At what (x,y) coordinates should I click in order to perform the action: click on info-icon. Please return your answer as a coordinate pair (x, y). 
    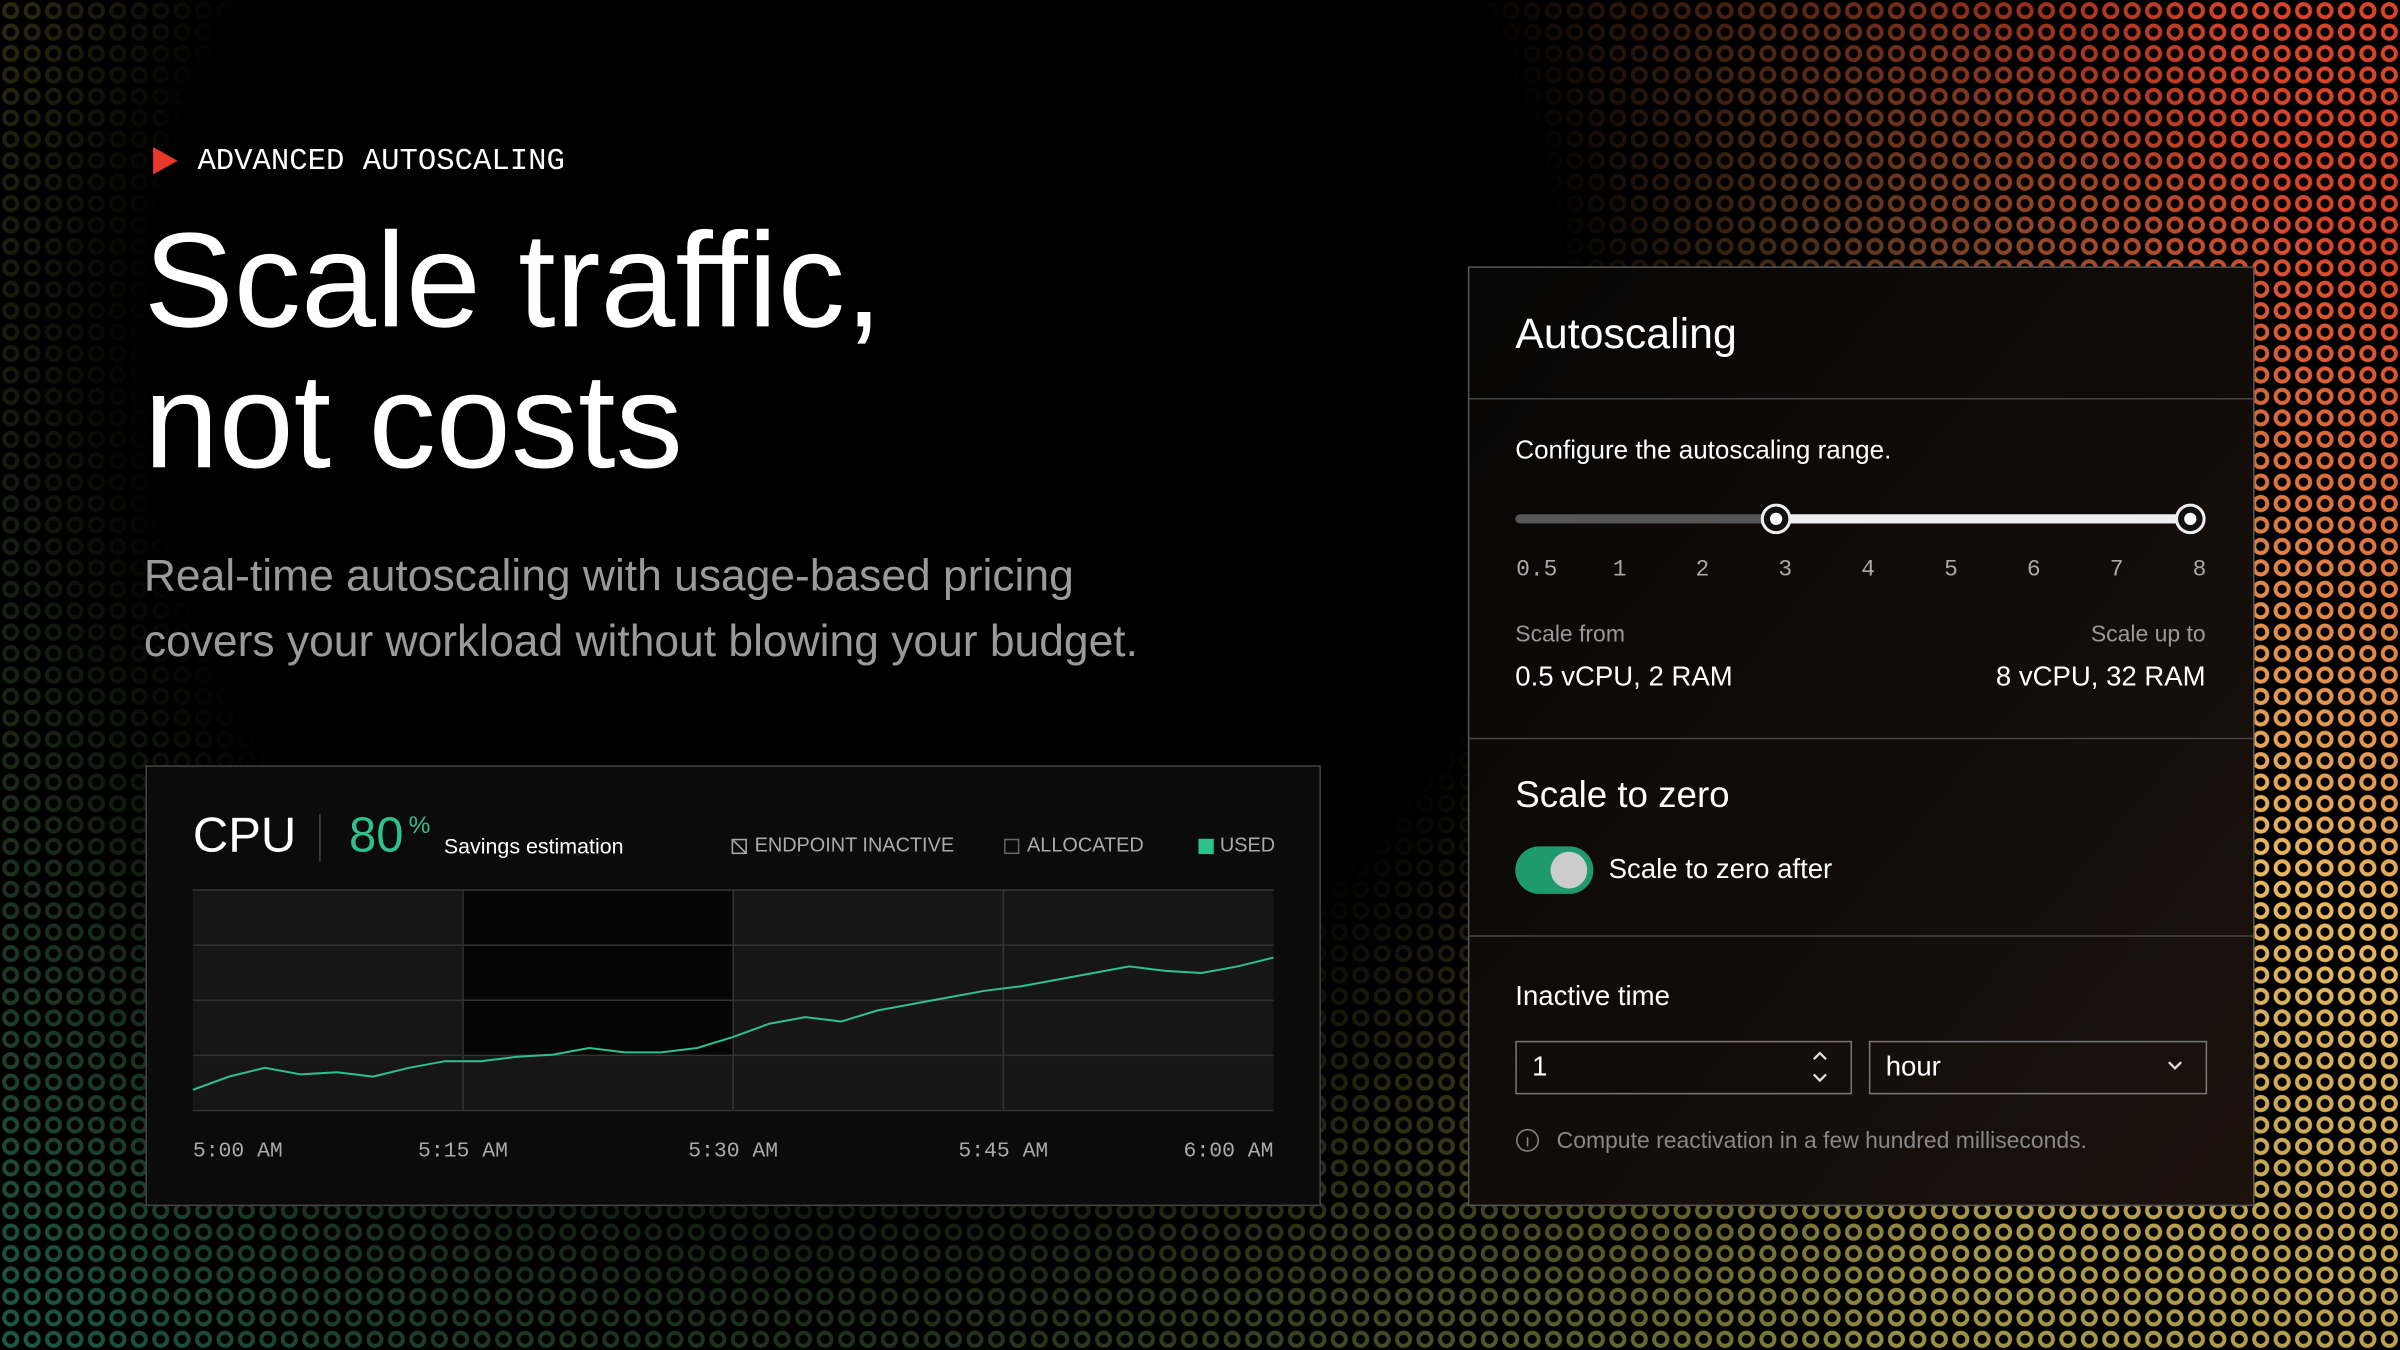
    Looking at the image, I should click on (1528, 1140).